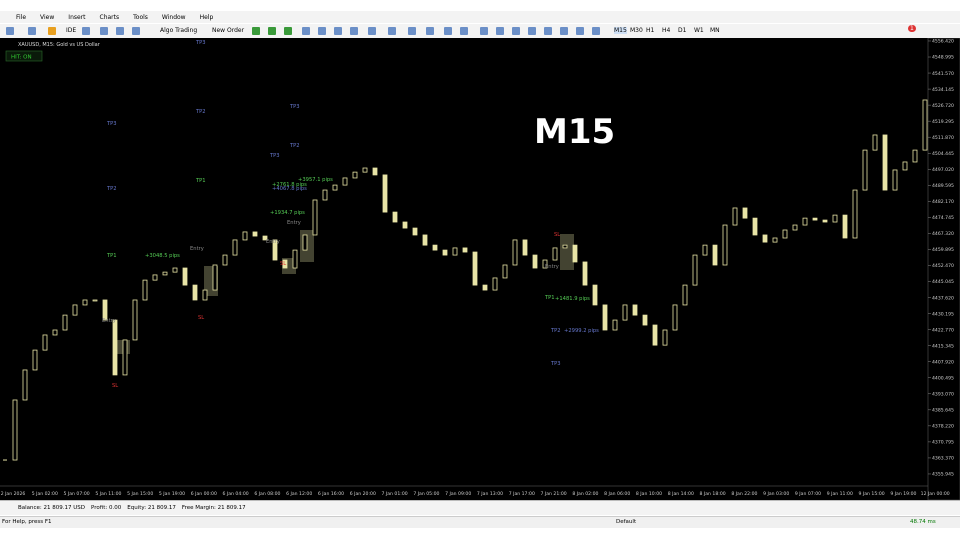 This screenshot has width=960, height=540. I want to click on time-label: 7 Jan 09:00, so click(458, 494).